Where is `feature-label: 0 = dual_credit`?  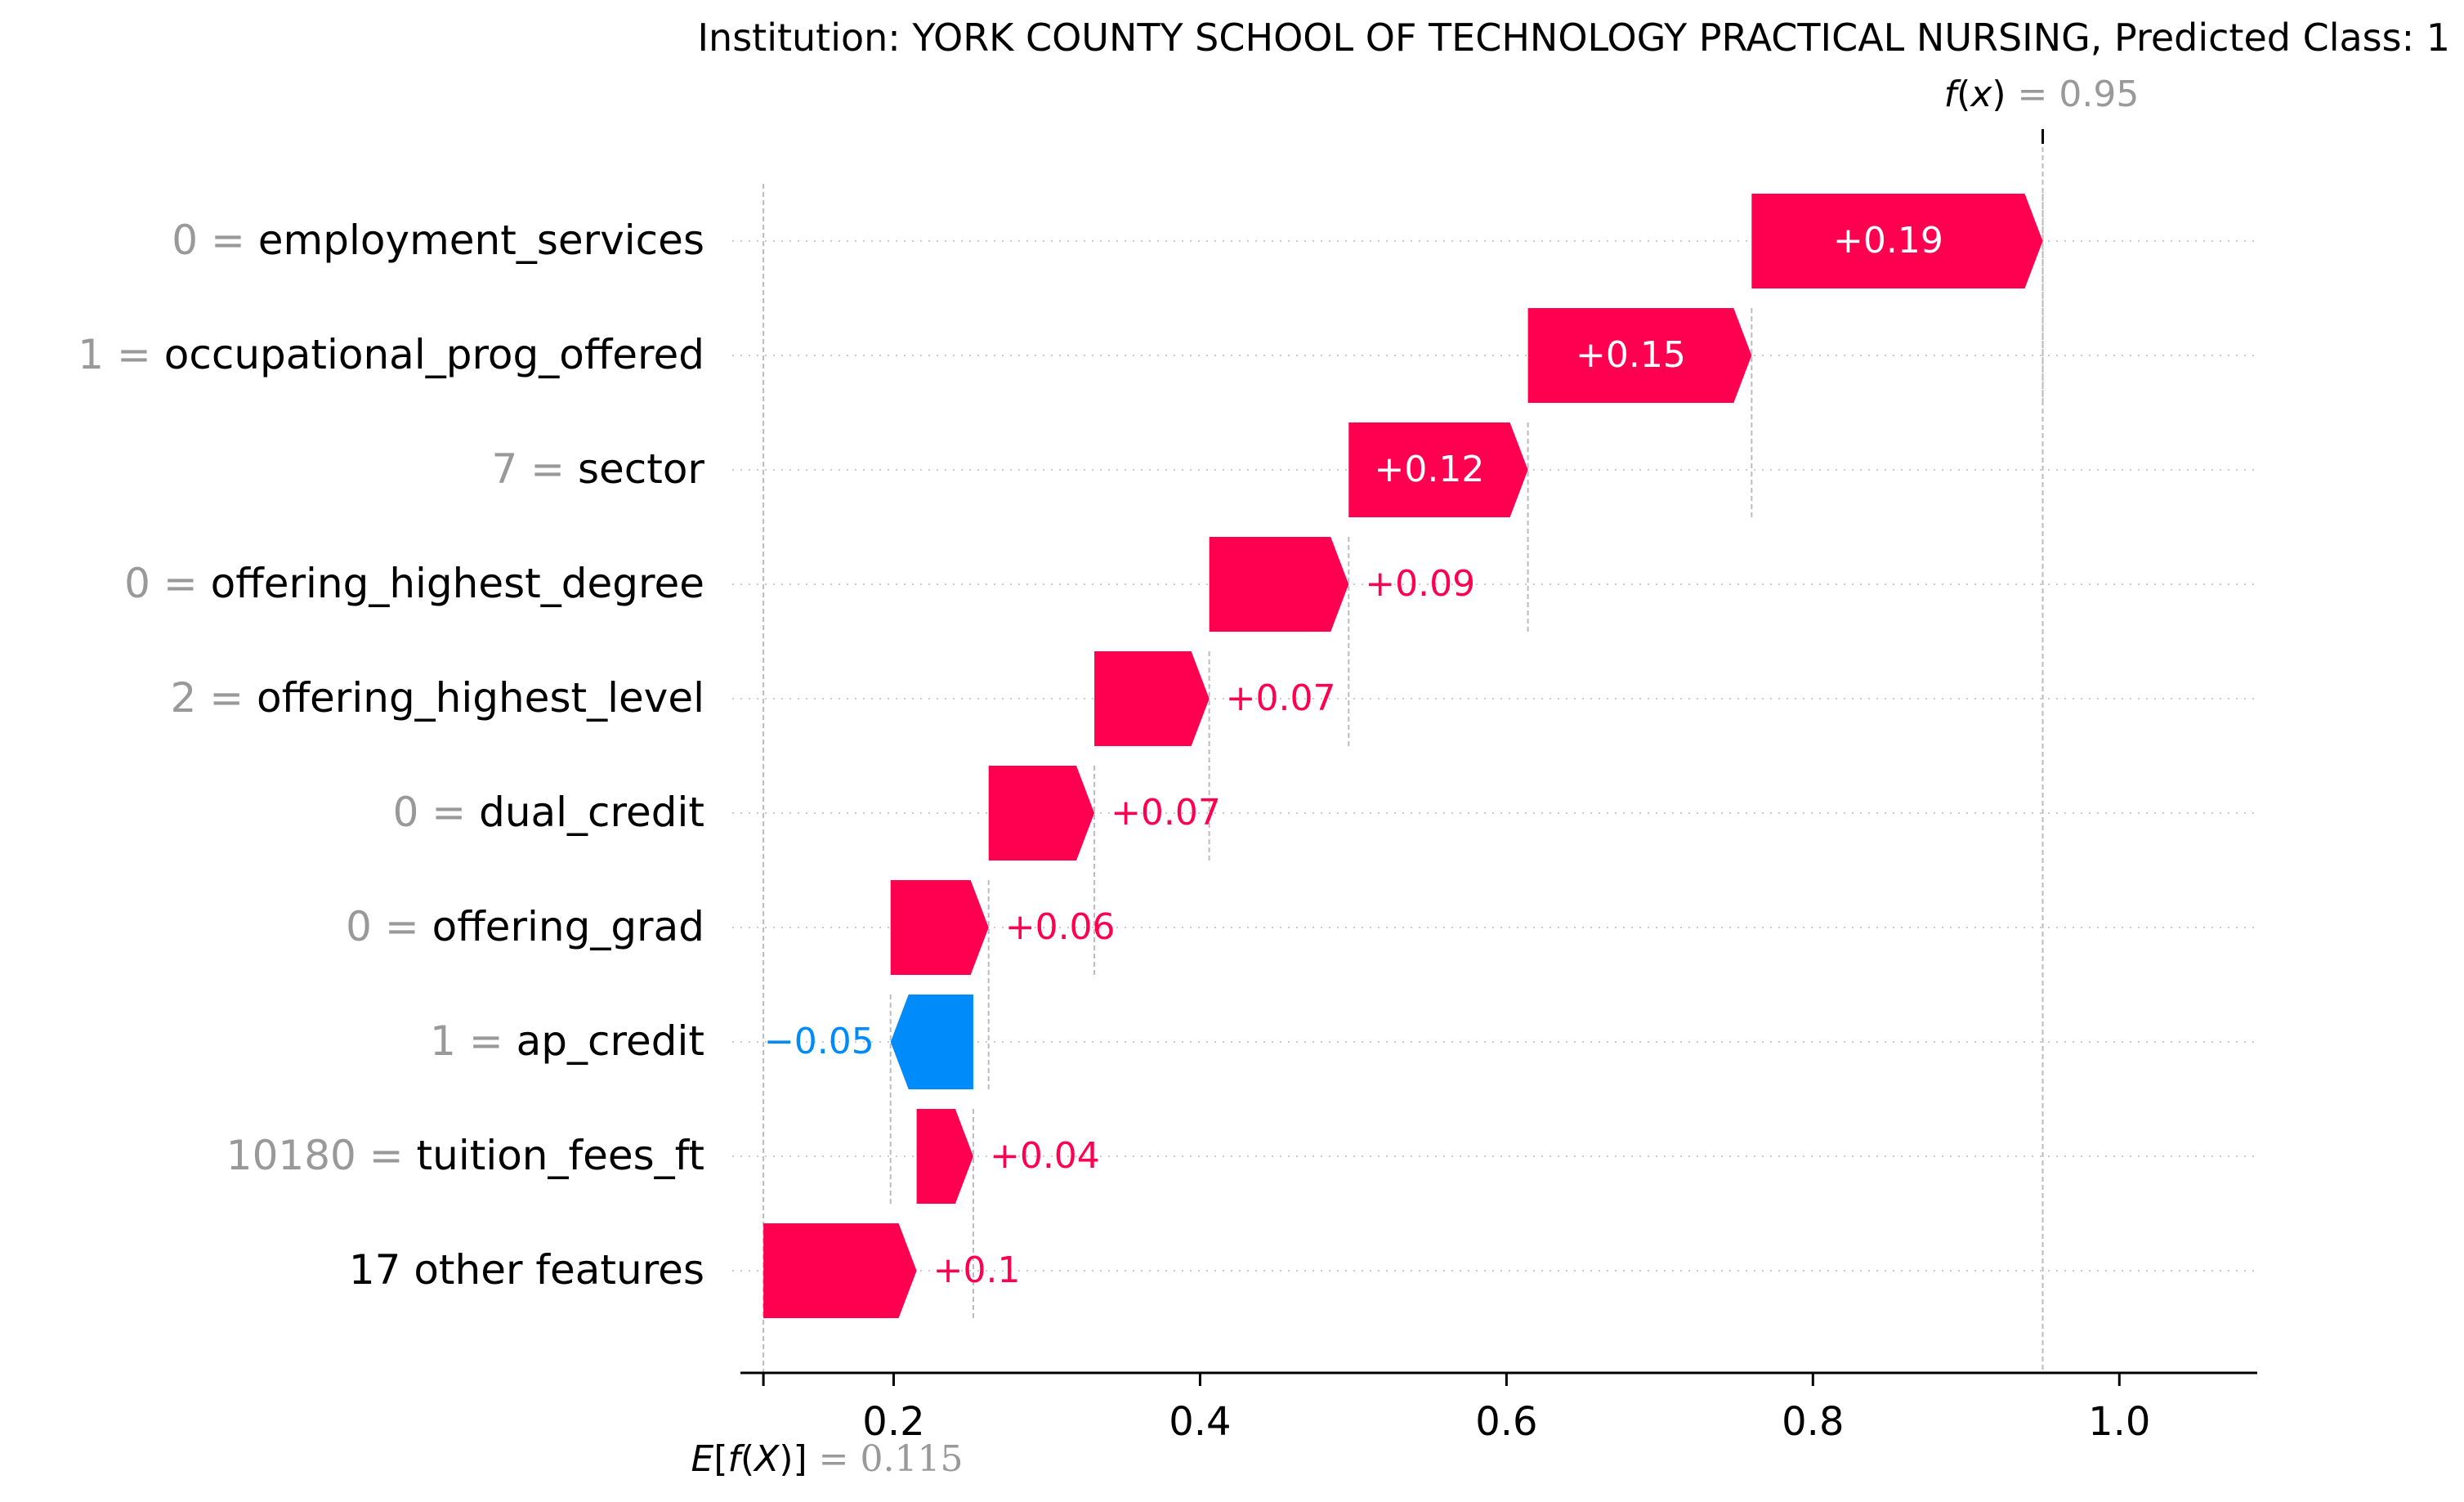 feature-label: 0 = dual_credit is located at coordinates (548, 812).